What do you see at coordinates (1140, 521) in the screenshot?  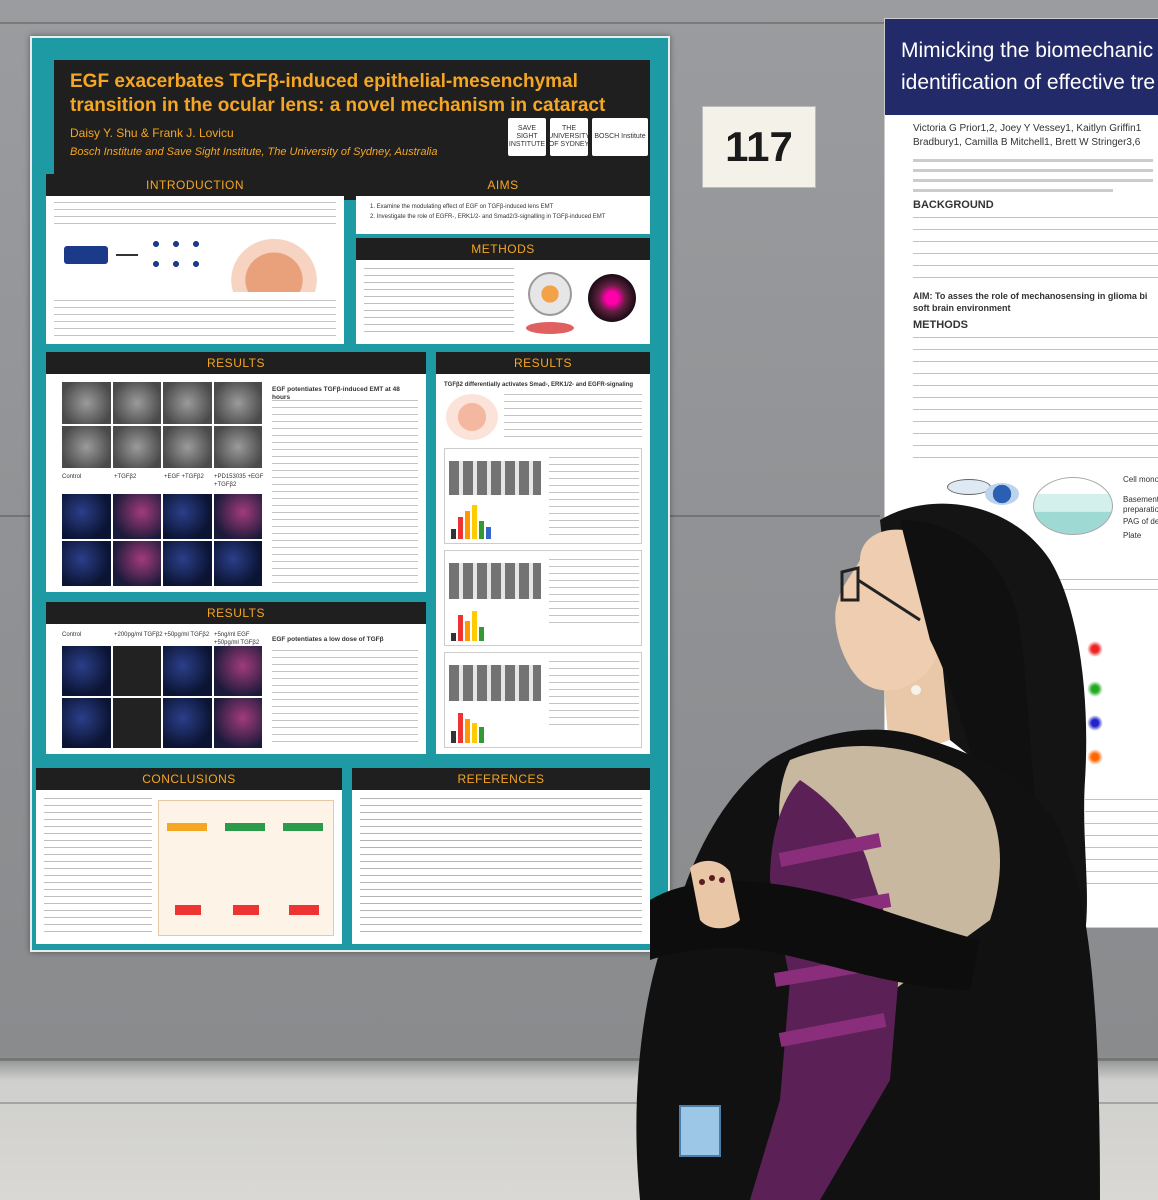 I see `legend-pag: PAG of defined rig` at bounding box center [1140, 521].